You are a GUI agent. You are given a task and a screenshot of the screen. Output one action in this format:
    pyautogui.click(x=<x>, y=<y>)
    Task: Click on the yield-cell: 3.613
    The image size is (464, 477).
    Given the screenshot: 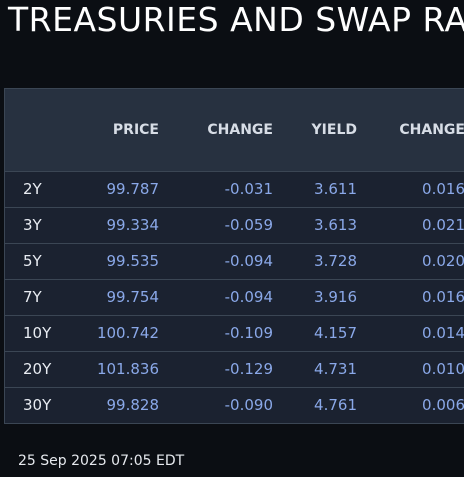 What is the action you would take?
    pyautogui.click(x=335, y=225)
    